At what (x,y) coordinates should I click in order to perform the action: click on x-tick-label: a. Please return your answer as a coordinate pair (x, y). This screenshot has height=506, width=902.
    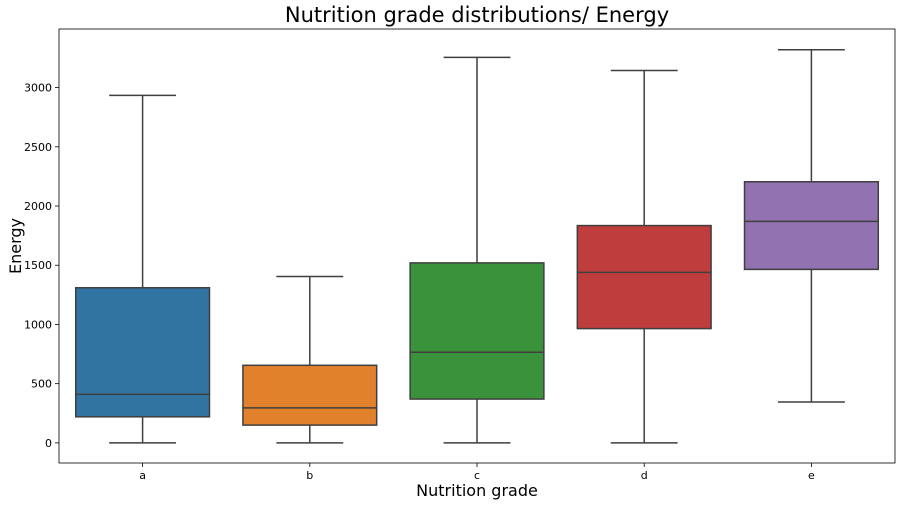
    Looking at the image, I should click on (142, 475).